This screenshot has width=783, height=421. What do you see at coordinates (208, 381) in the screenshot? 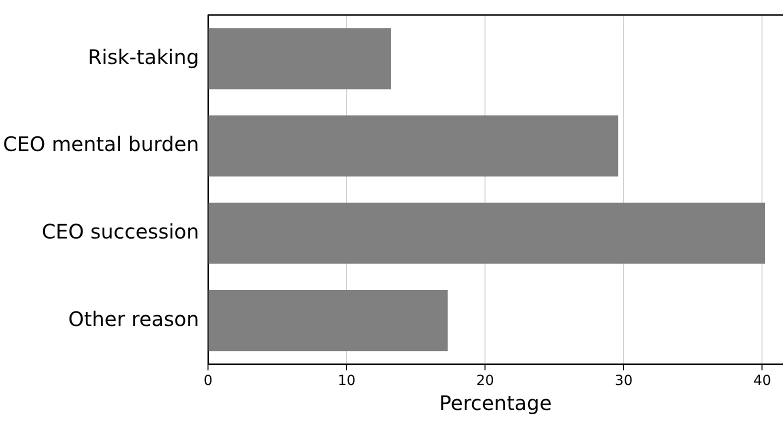
I see `x-tick-label: 0` at bounding box center [208, 381].